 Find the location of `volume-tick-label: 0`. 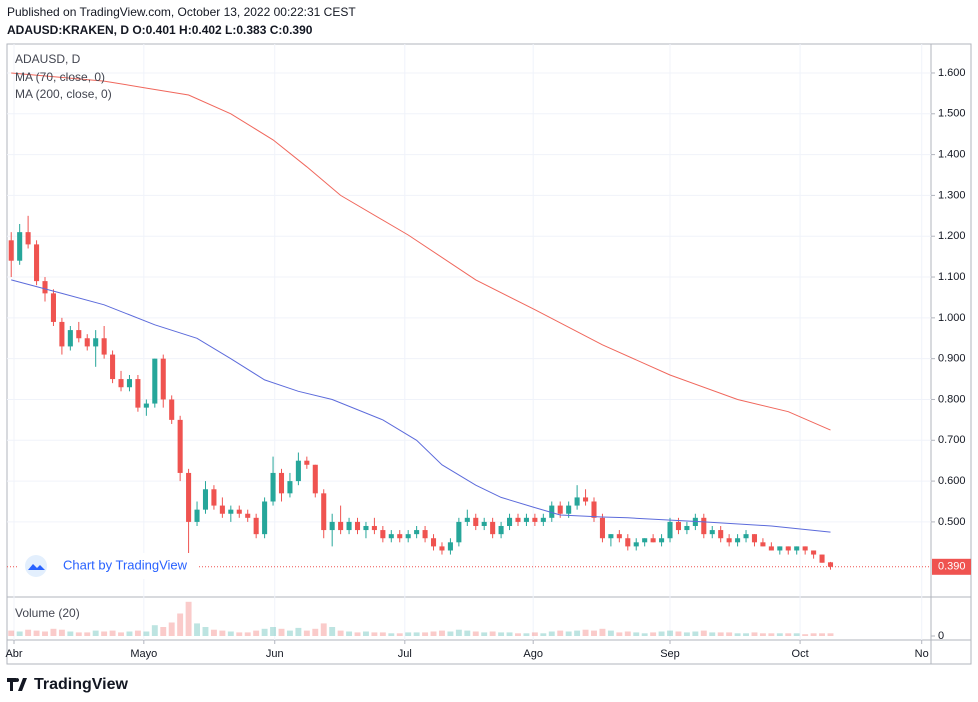

volume-tick-label: 0 is located at coordinates (941, 636).